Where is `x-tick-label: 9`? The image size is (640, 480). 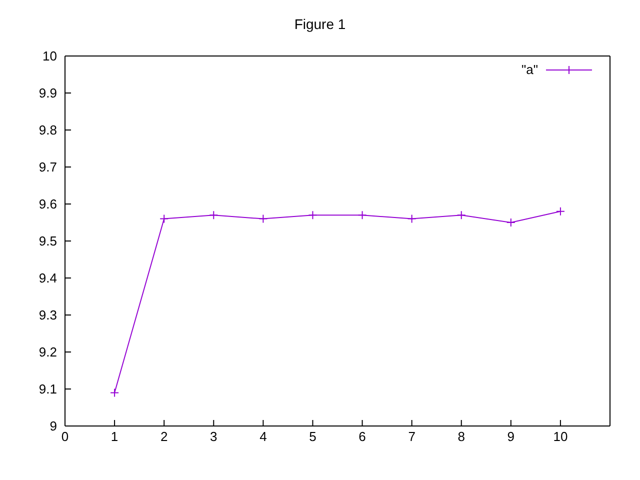
x-tick-label: 9 is located at coordinates (511, 436).